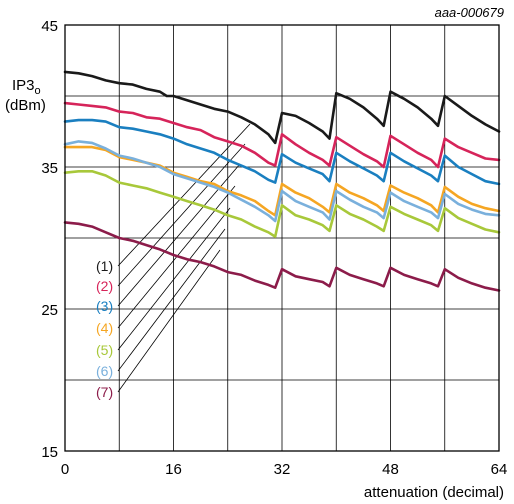  I want to click on x-axis-label: attenuation (decimal), so click(434, 492).